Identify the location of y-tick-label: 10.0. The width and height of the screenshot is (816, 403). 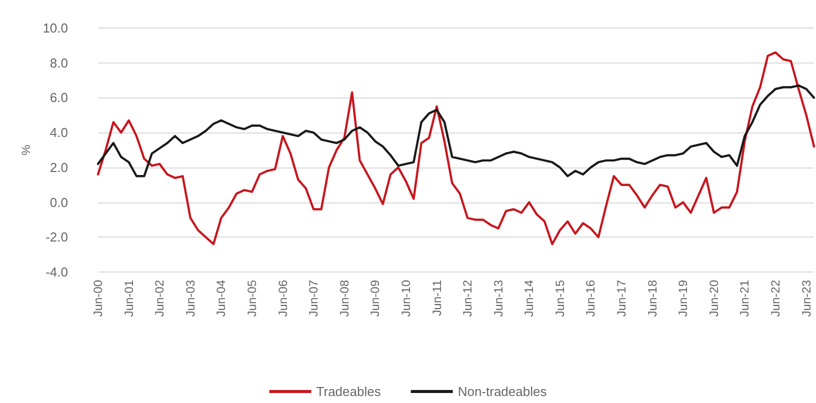
(55, 28).